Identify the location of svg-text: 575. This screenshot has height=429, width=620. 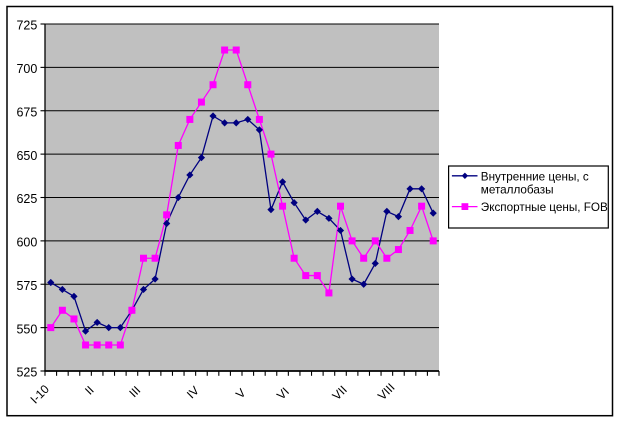
(26, 286).